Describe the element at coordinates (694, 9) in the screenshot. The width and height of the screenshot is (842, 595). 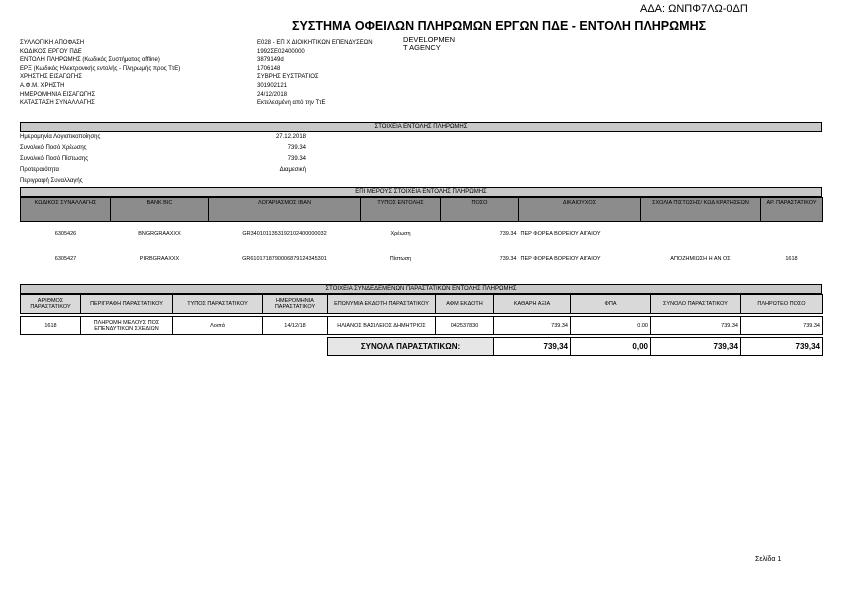
I see `ada-code: ΑΔΑ: ΩΝΠΦ7ΛΩ-0ΔΠ` at that location.